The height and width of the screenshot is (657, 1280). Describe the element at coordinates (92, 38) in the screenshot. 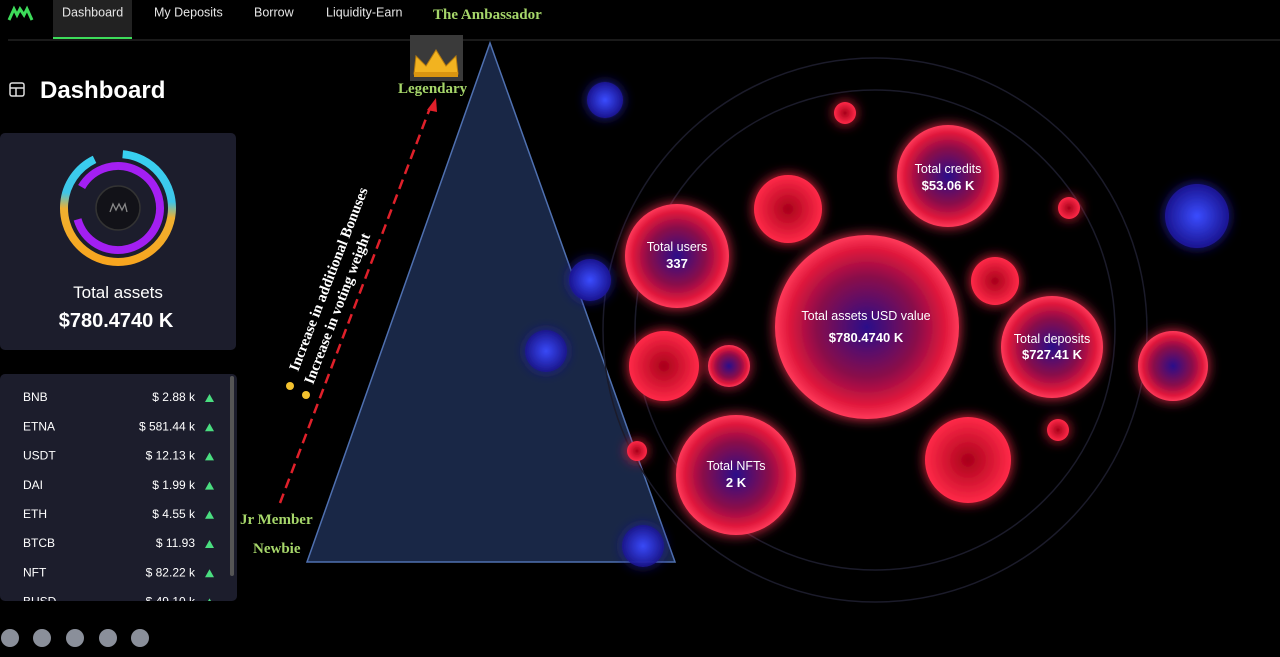

I see `nav-active-underline` at that location.